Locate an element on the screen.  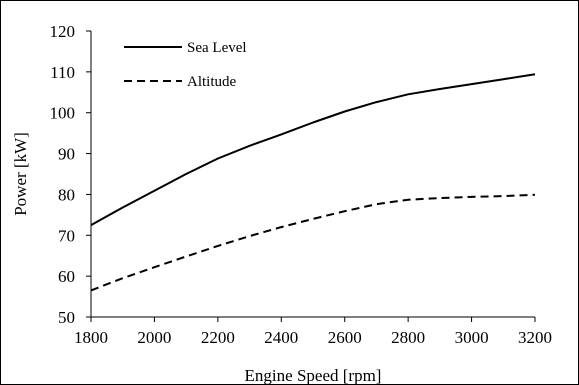
x-tick-label: 3200 is located at coordinates (535, 337).